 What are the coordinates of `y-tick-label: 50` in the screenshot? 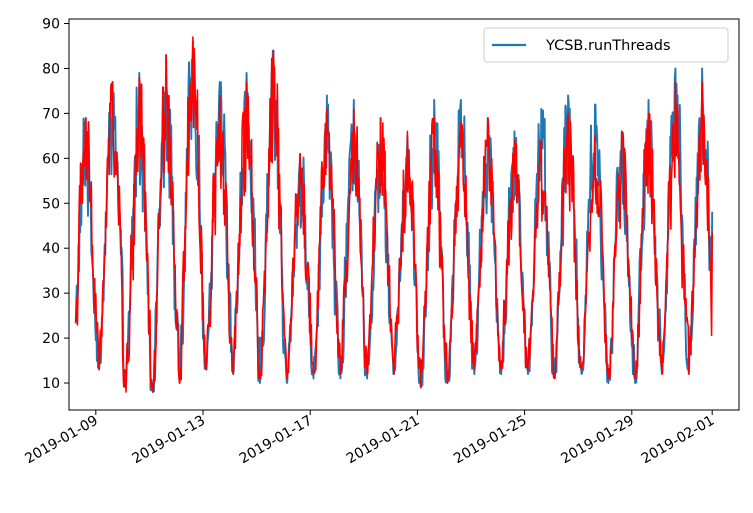 It's located at (51, 204).